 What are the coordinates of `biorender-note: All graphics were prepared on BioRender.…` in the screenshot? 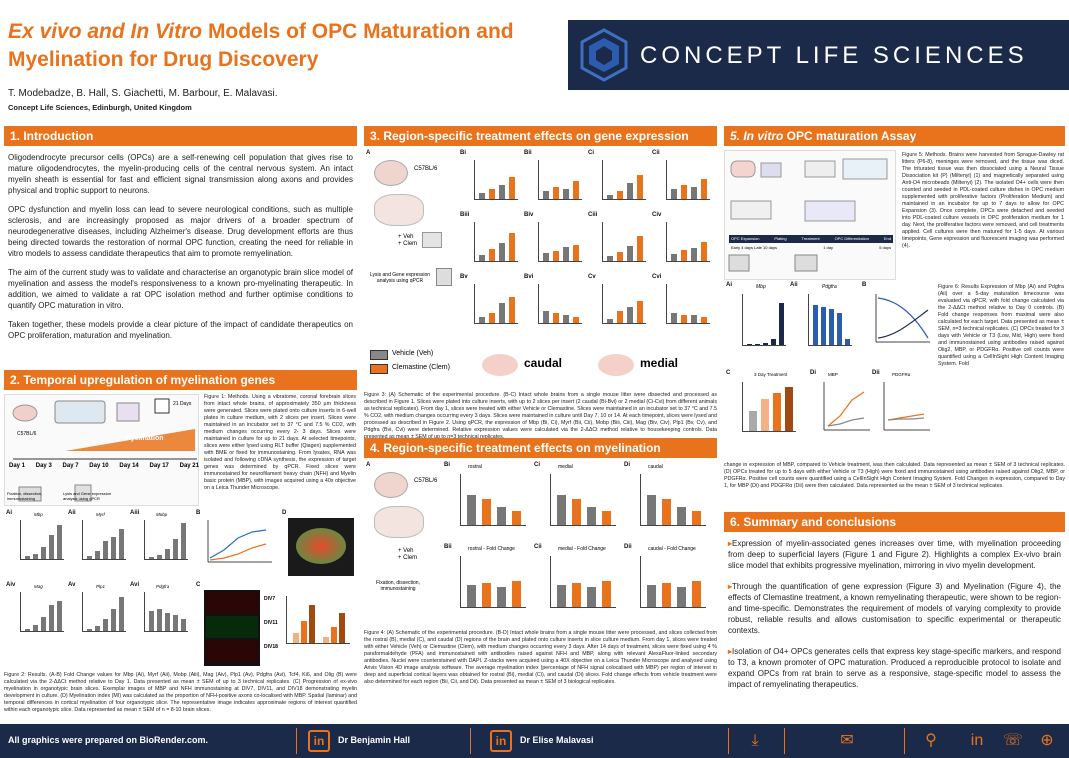 It's located at (108, 740).